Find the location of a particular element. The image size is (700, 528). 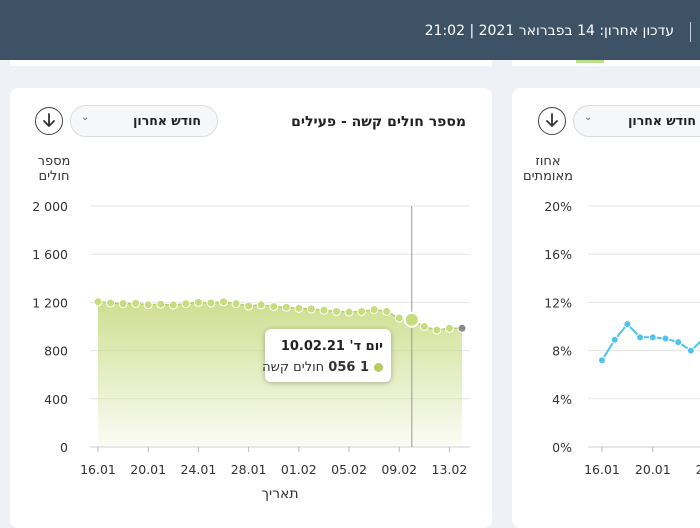

y-tick-label: 2 000 is located at coordinates (50, 206).